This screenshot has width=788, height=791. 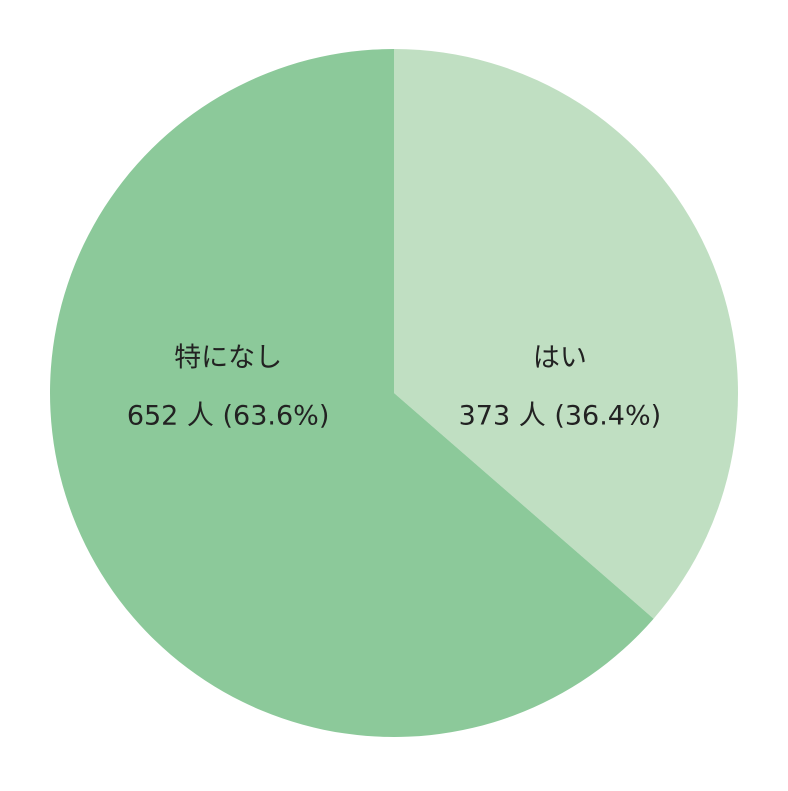 What do you see at coordinates (228, 416) in the screenshot?
I see `value-label: 652 人 (63.6%)` at bounding box center [228, 416].